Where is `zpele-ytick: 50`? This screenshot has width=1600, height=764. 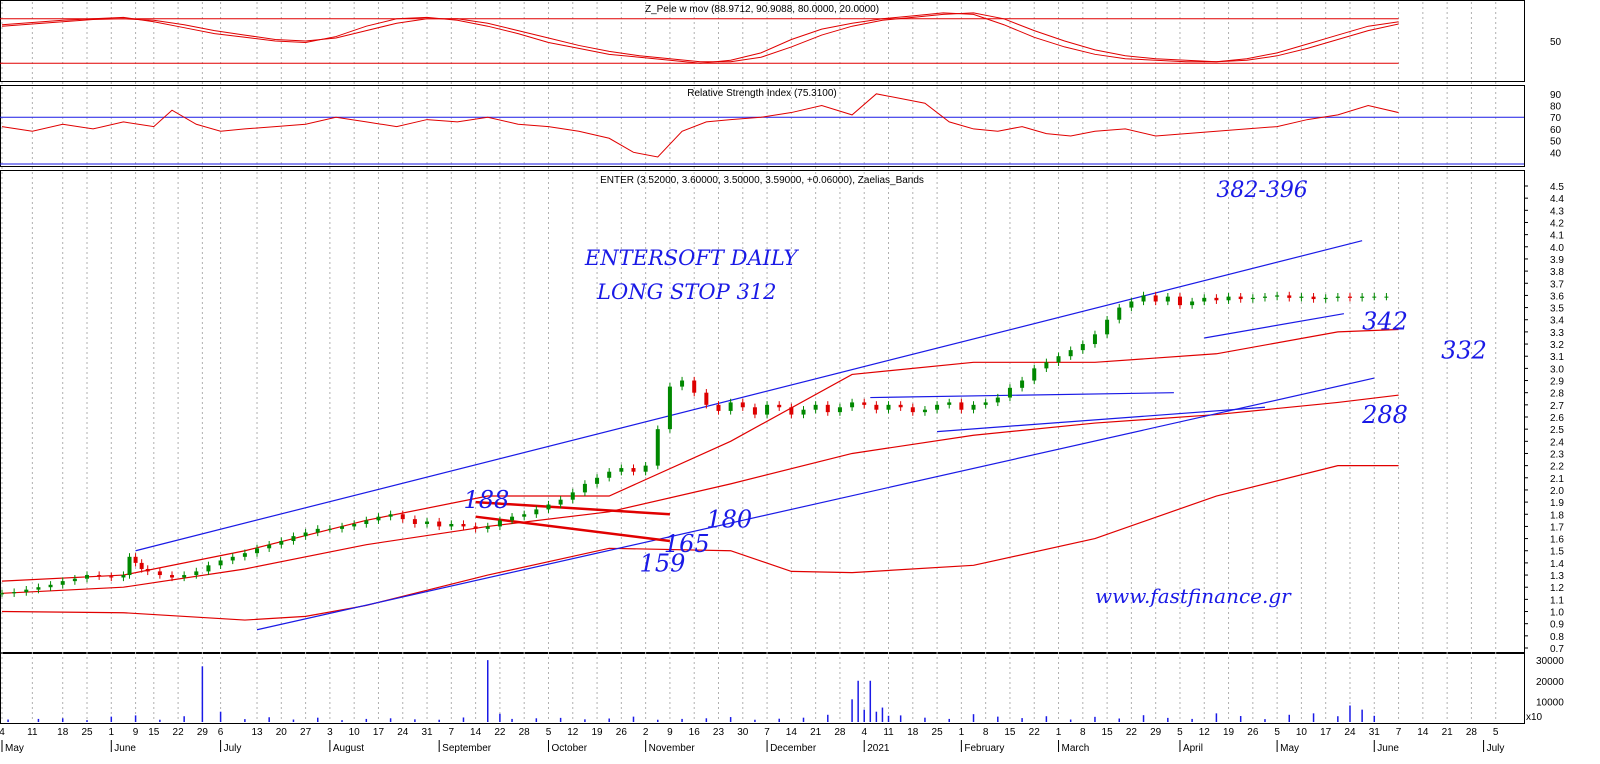
zpele-ytick: 50 is located at coordinates (1556, 42).